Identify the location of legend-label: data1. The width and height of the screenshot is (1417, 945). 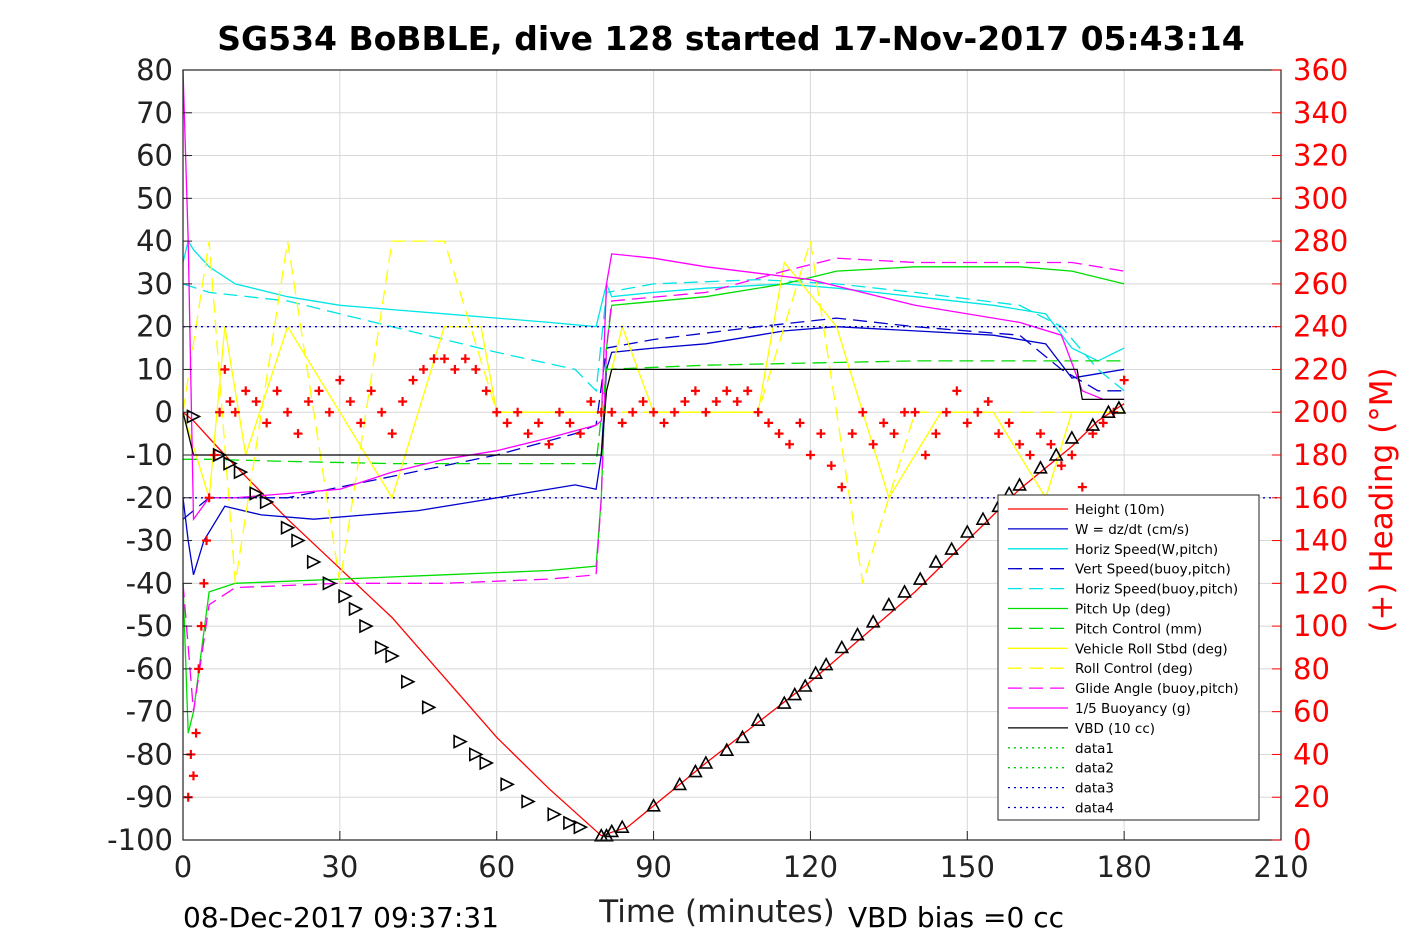
(1094, 749).